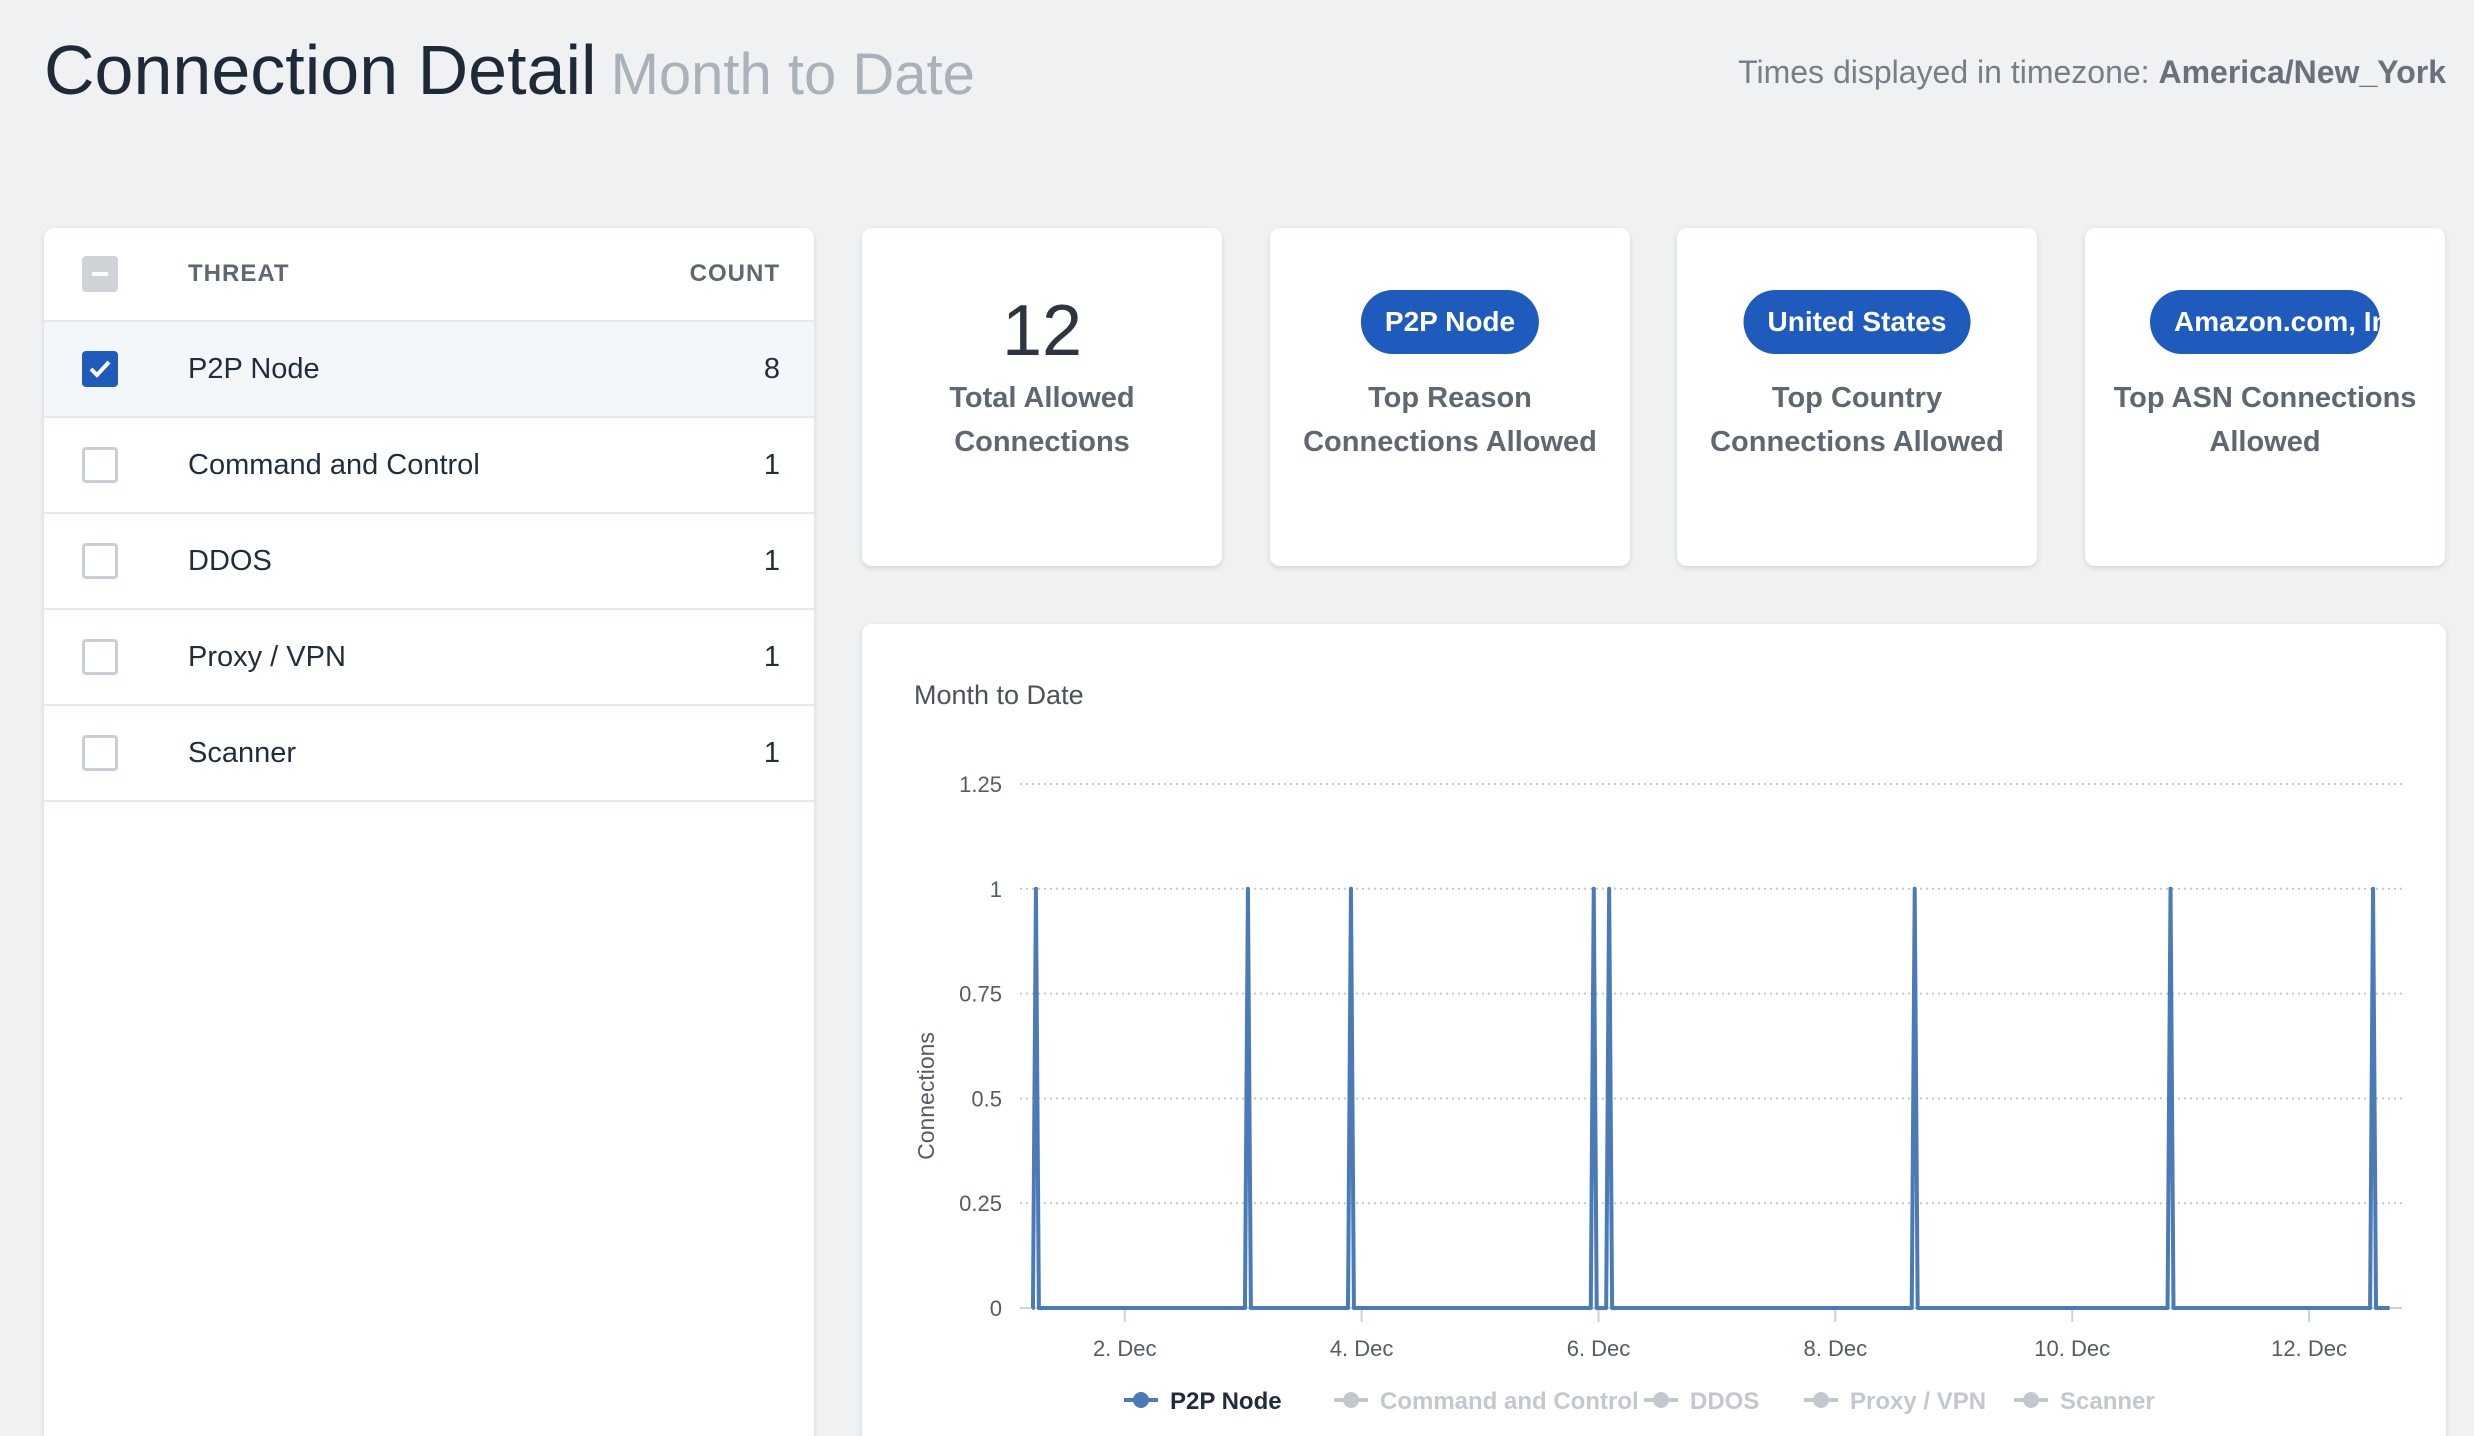 The height and width of the screenshot is (1436, 2474). What do you see at coordinates (1918, 1401) in the screenshot?
I see `legend-item: Proxy / VPN` at bounding box center [1918, 1401].